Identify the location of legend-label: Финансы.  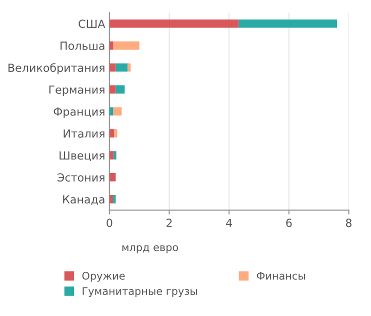
(281, 276).